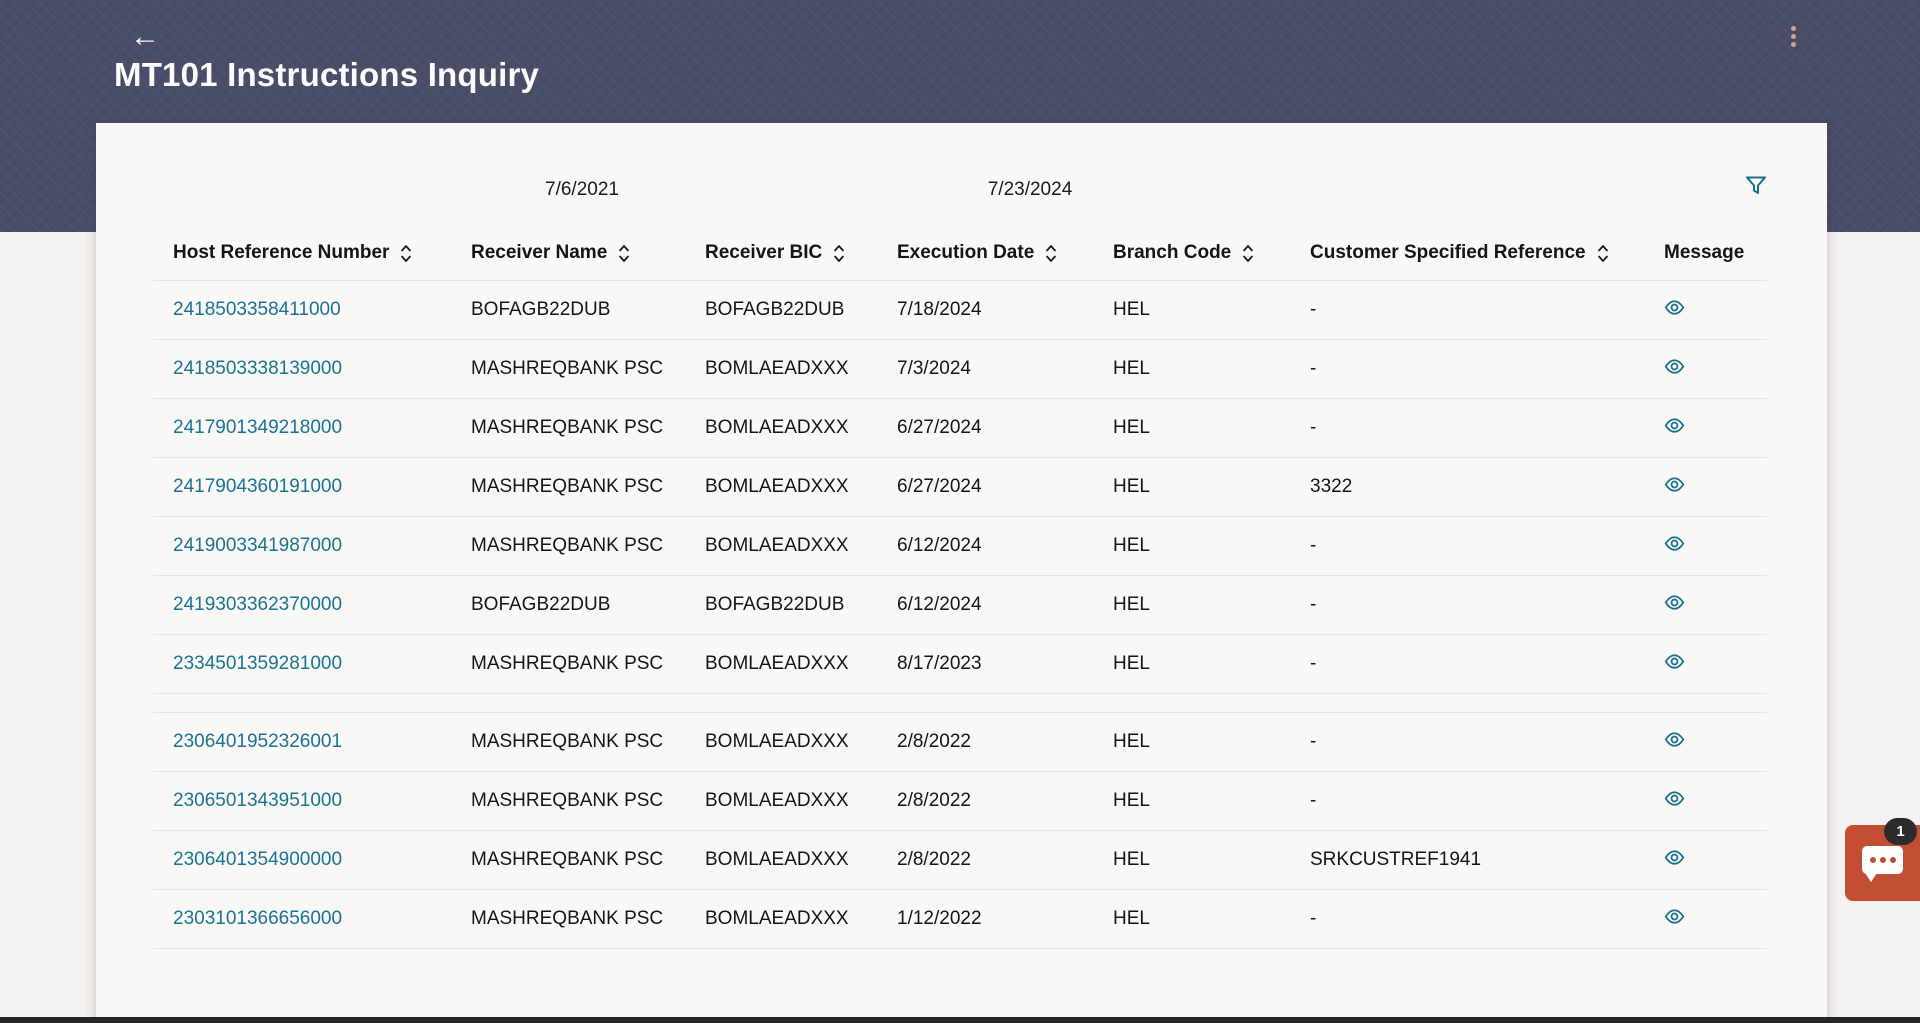 This screenshot has height=1023, width=1920. I want to click on chat-widget-button, so click(1882, 863).